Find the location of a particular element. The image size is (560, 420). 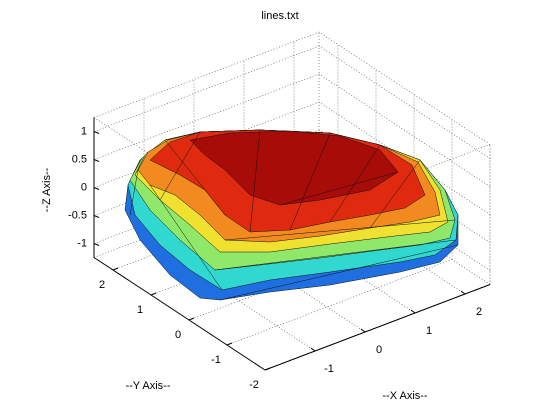

chart-title: lines.txt is located at coordinates (279, 16).